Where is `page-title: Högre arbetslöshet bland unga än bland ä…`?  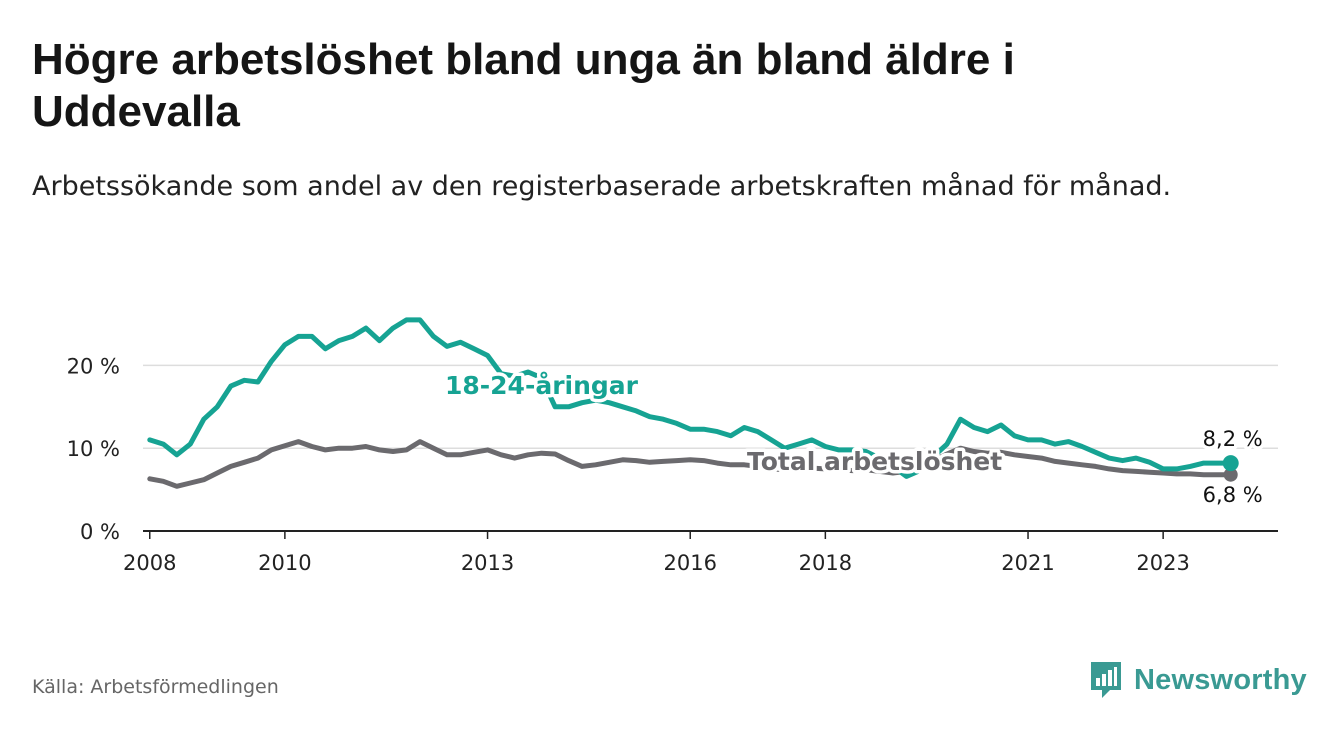 page-title: Högre arbetslöshet bland unga än bland ä… is located at coordinates (523, 85).